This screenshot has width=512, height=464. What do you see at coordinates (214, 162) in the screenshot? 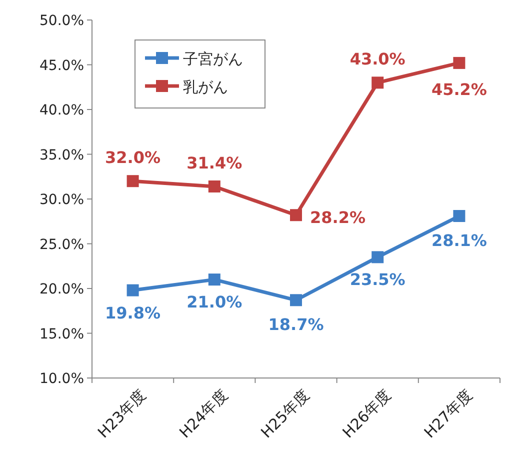
I see `data-label: 31.4%` at bounding box center [214, 162].